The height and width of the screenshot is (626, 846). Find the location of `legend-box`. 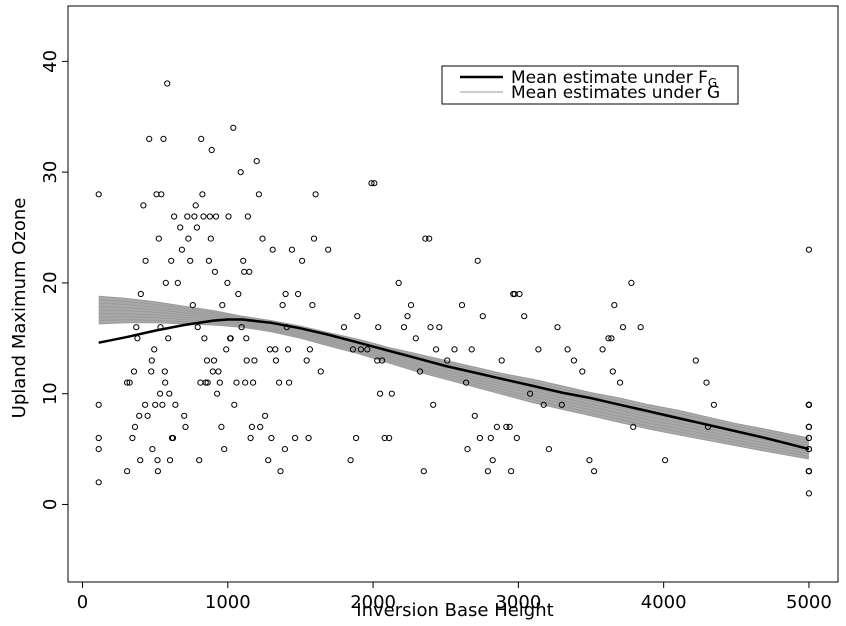

legend-box is located at coordinates (590, 85).